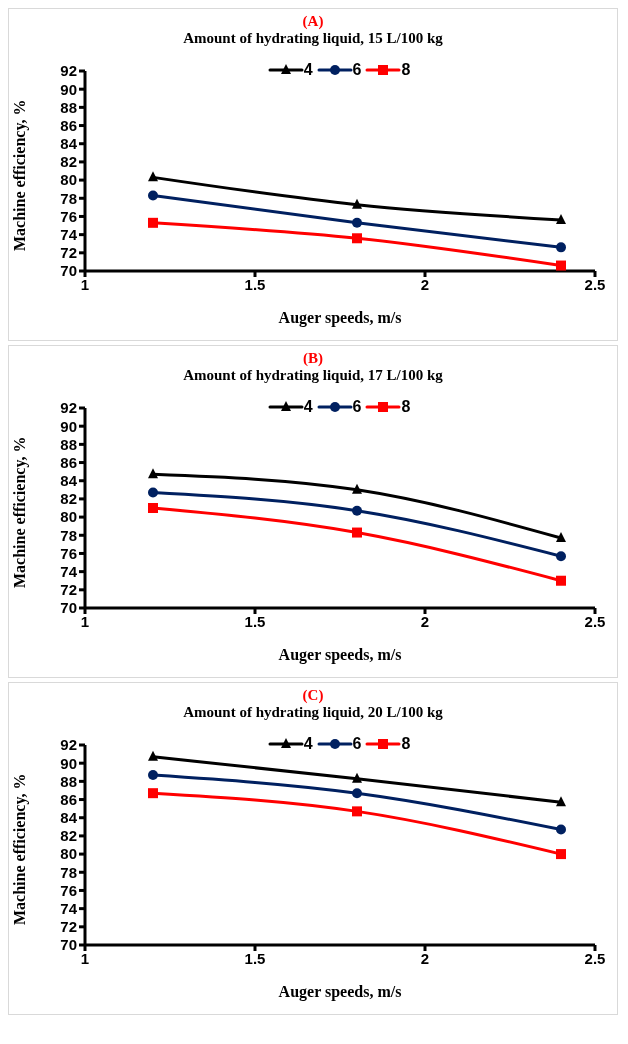  What do you see at coordinates (313, 21) in the screenshot?
I see `chart-title: (A)` at bounding box center [313, 21].